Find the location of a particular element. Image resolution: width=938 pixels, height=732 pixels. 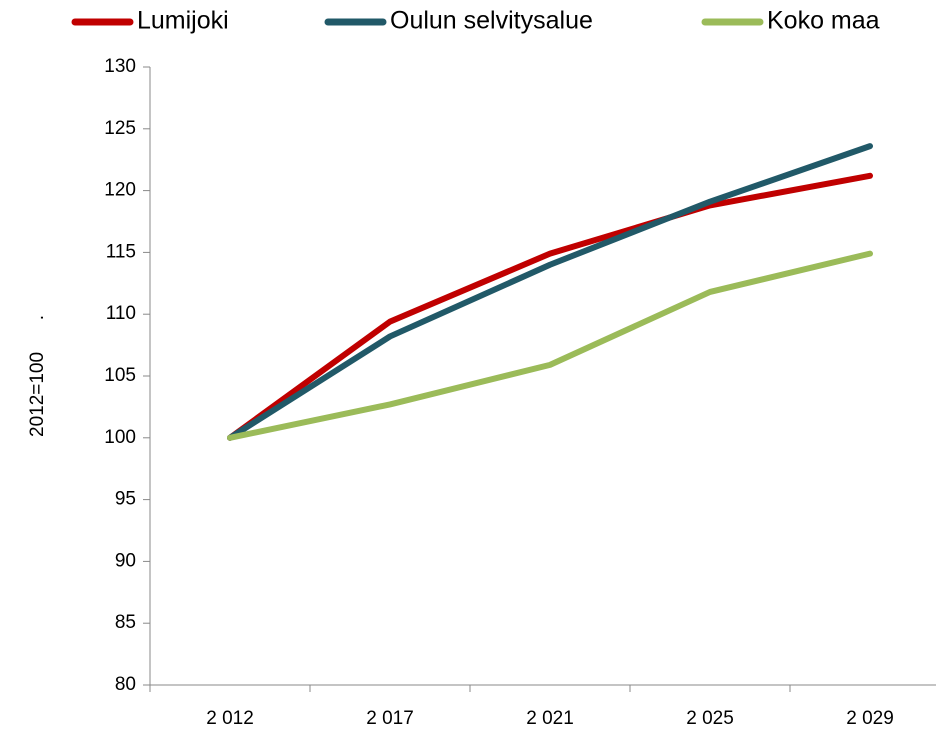

y-tick-label: 100 is located at coordinates (120, 437).